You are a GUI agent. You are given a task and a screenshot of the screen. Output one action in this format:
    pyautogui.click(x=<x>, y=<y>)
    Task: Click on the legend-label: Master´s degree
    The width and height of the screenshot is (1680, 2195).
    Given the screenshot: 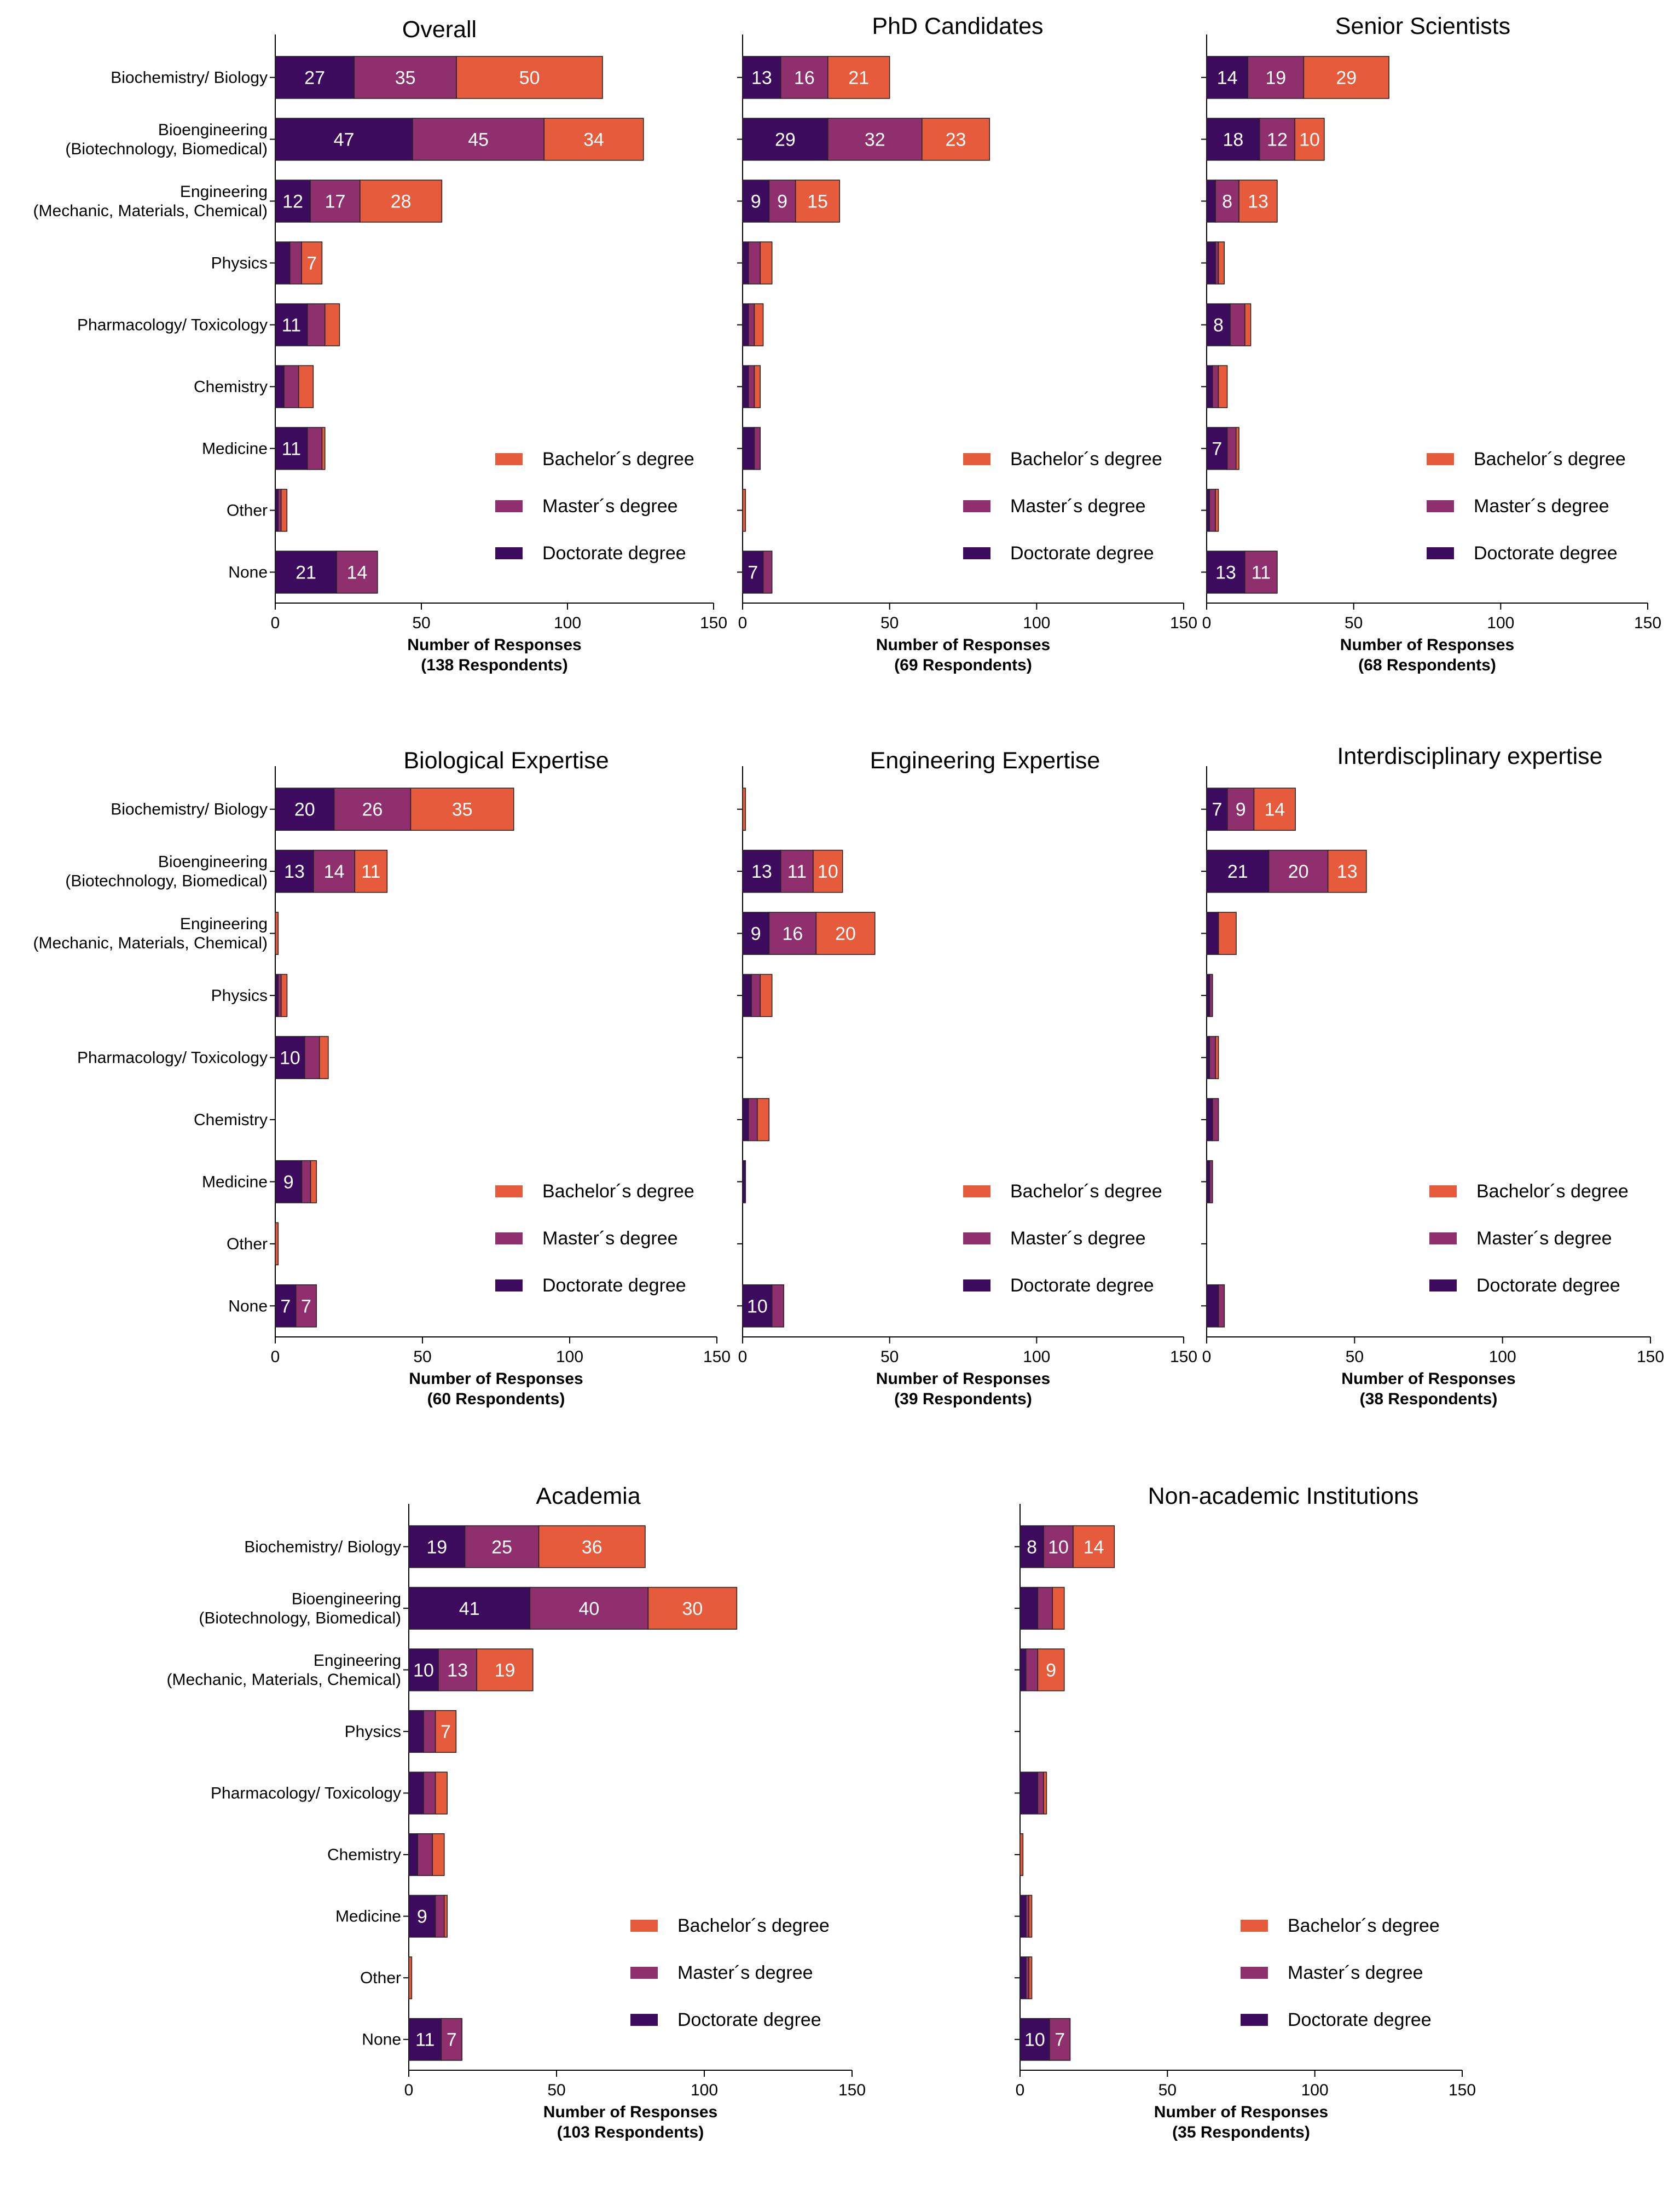 What is the action you would take?
    pyautogui.click(x=610, y=1239)
    